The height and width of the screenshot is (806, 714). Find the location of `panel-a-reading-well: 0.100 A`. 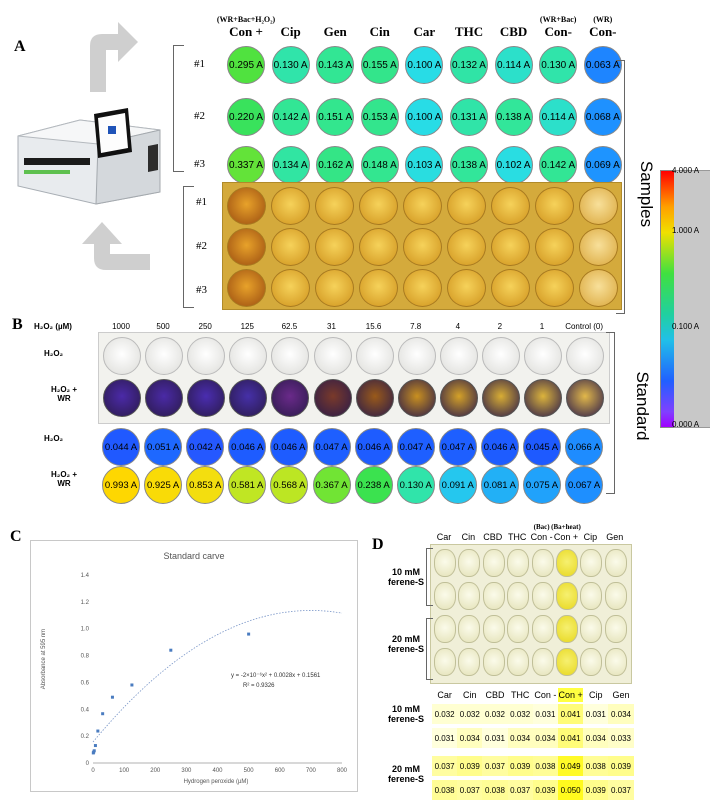

panel-a-reading-well: 0.100 A is located at coordinates (424, 65).